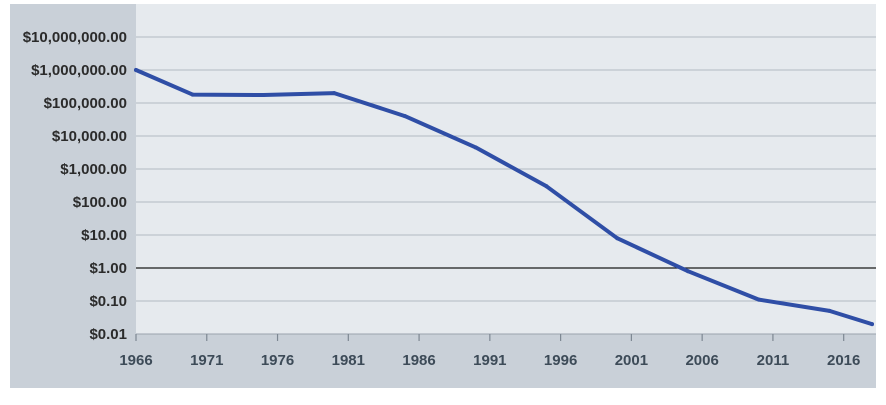 The height and width of the screenshot is (405, 886). What do you see at coordinates (79, 70) in the screenshot?
I see `y-tick-label: $1,000,000.00` at bounding box center [79, 70].